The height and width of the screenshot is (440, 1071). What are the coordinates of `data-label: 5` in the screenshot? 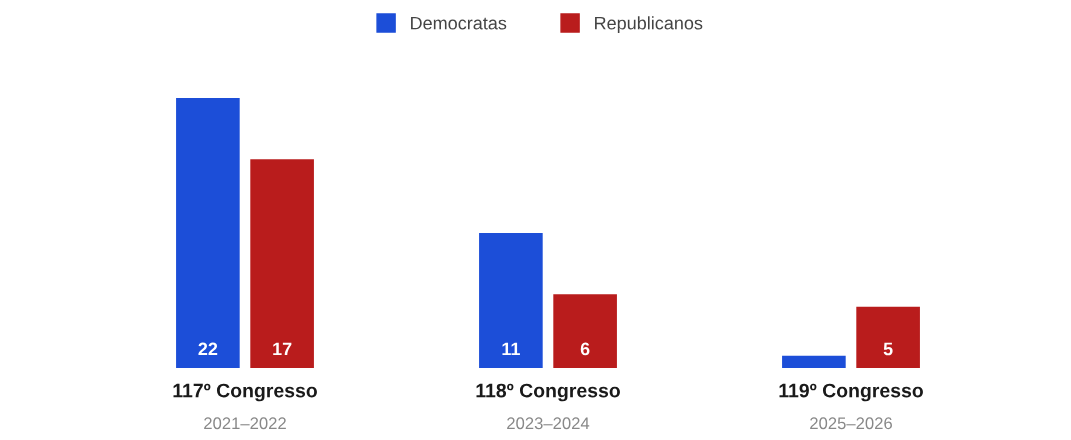 It's located at (888, 349).